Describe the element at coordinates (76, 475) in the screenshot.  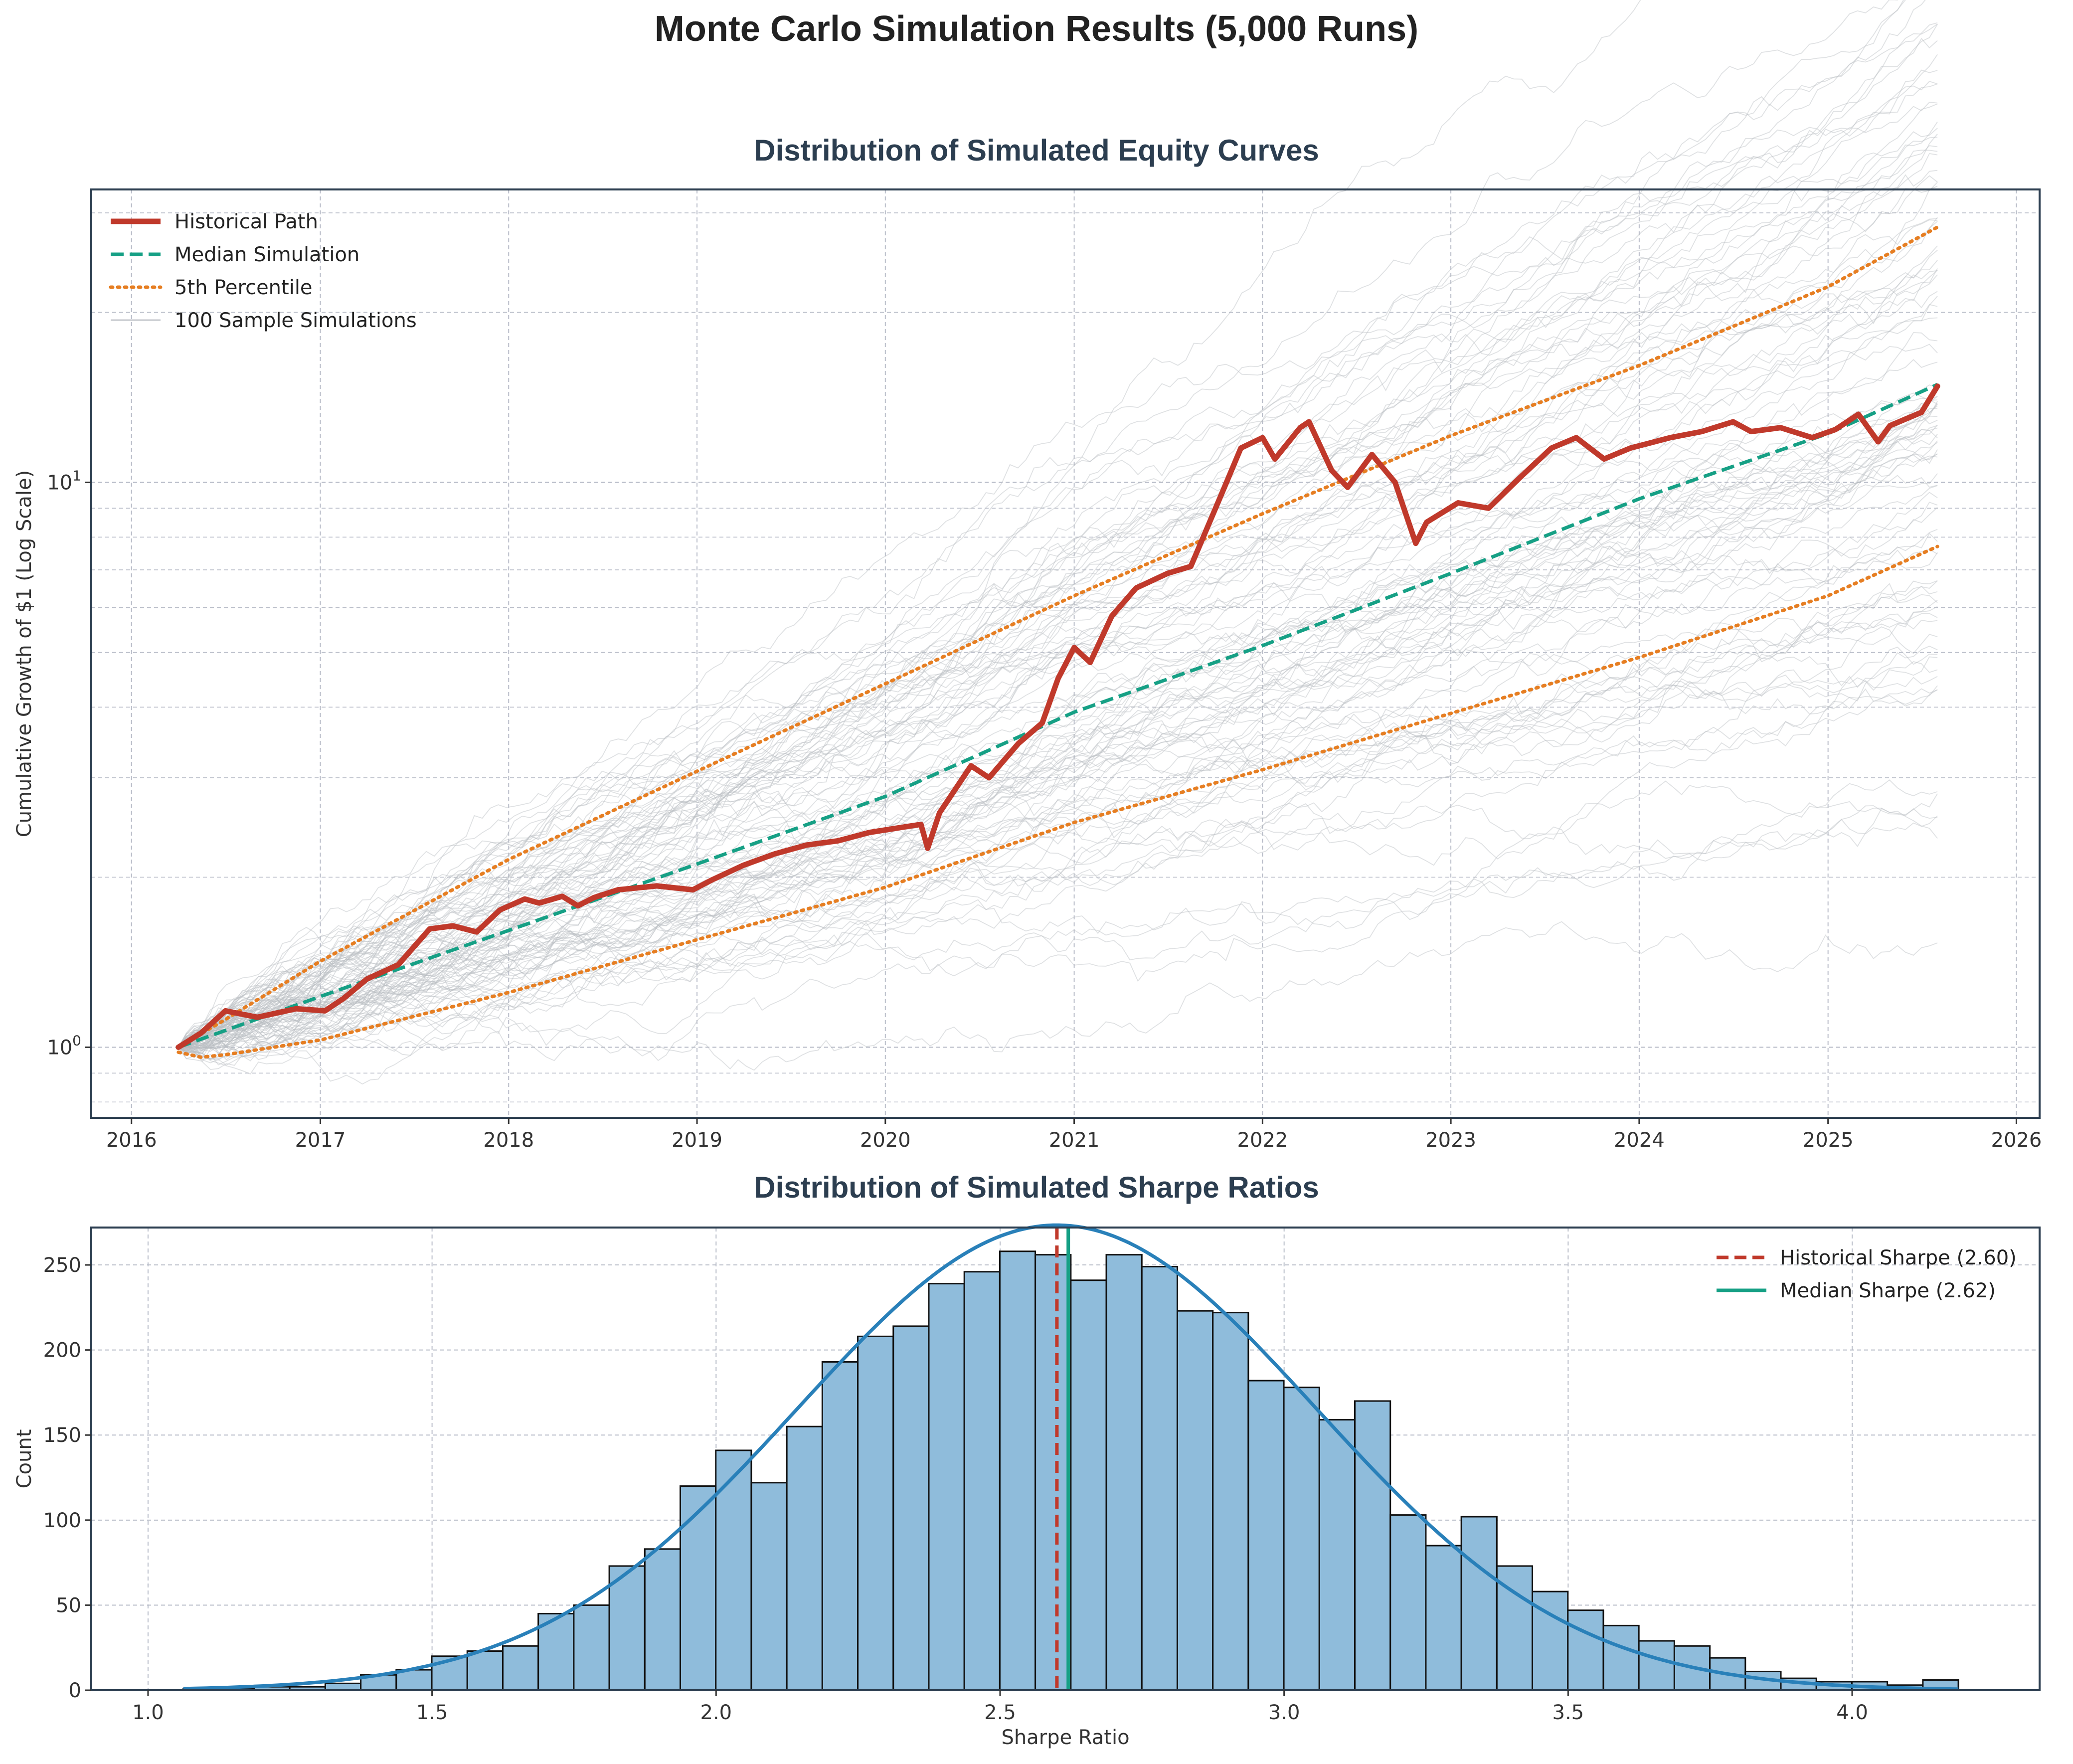
I see `tick-exponent: 1` at that location.